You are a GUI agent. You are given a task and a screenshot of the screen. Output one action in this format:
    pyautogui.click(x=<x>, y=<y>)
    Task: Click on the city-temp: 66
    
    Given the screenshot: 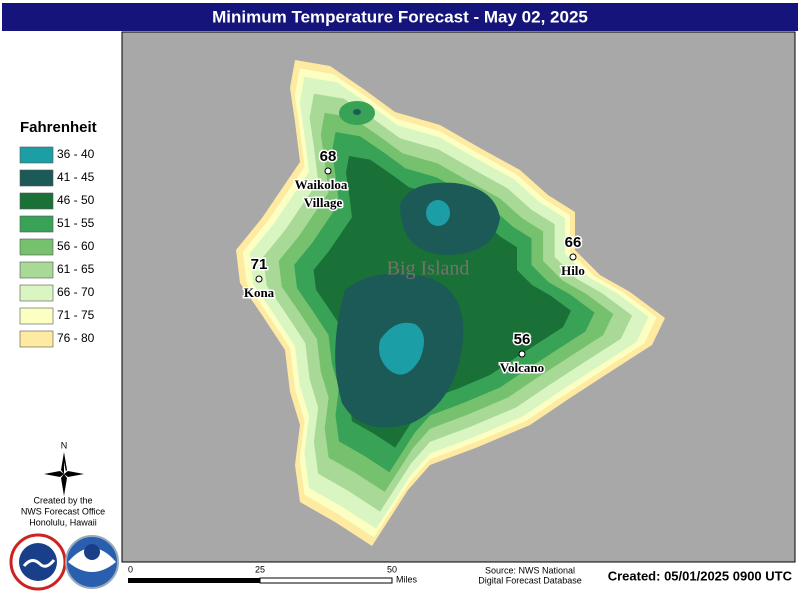 What is the action you would take?
    pyautogui.click(x=573, y=242)
    